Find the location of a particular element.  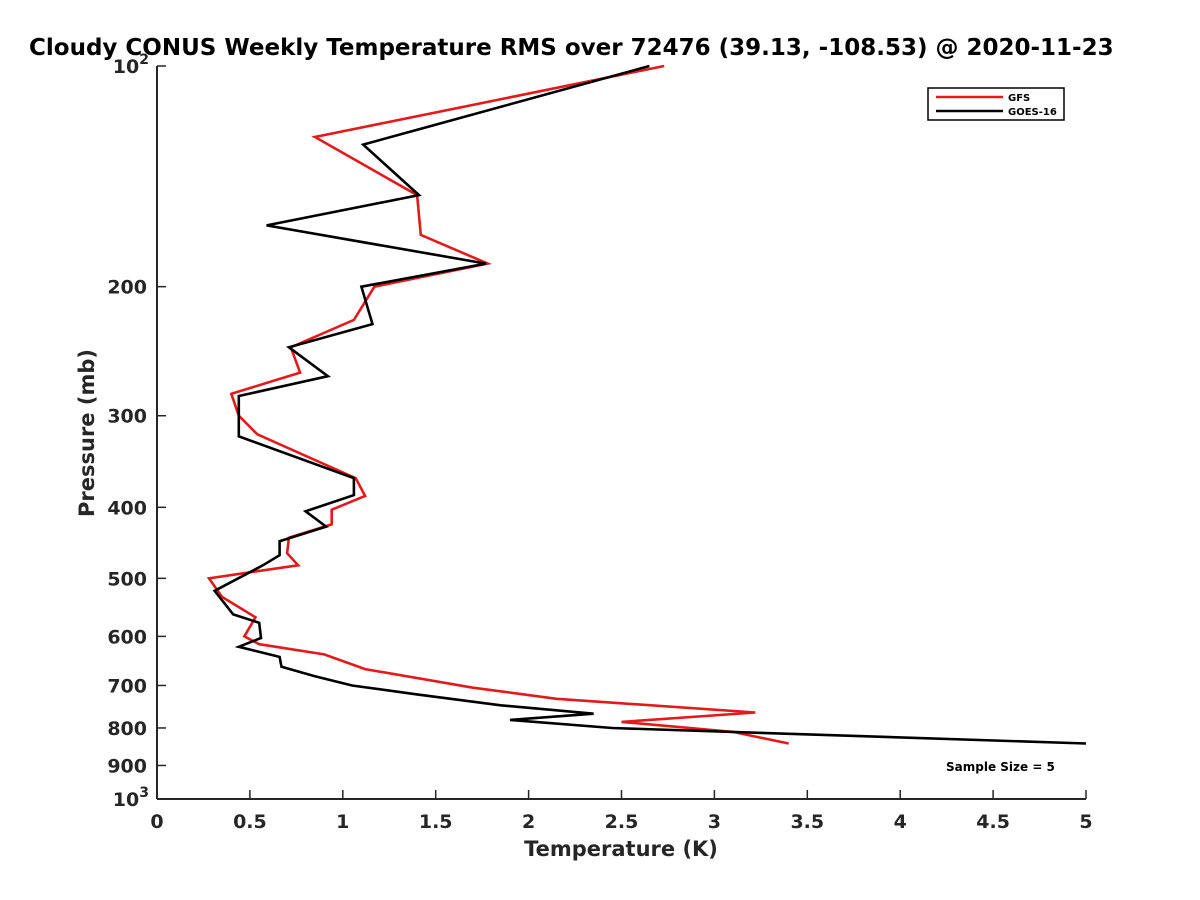

x-tick-label: 1.5 is located at coordinates (436, 822).